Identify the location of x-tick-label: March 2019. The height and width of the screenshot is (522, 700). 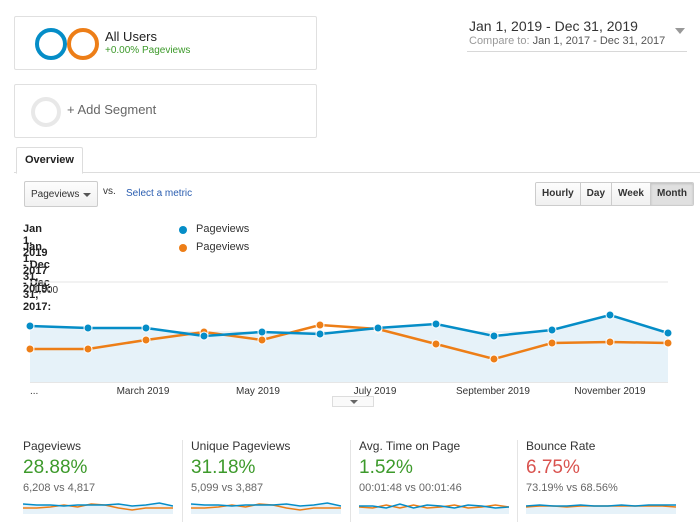
(143, 391).